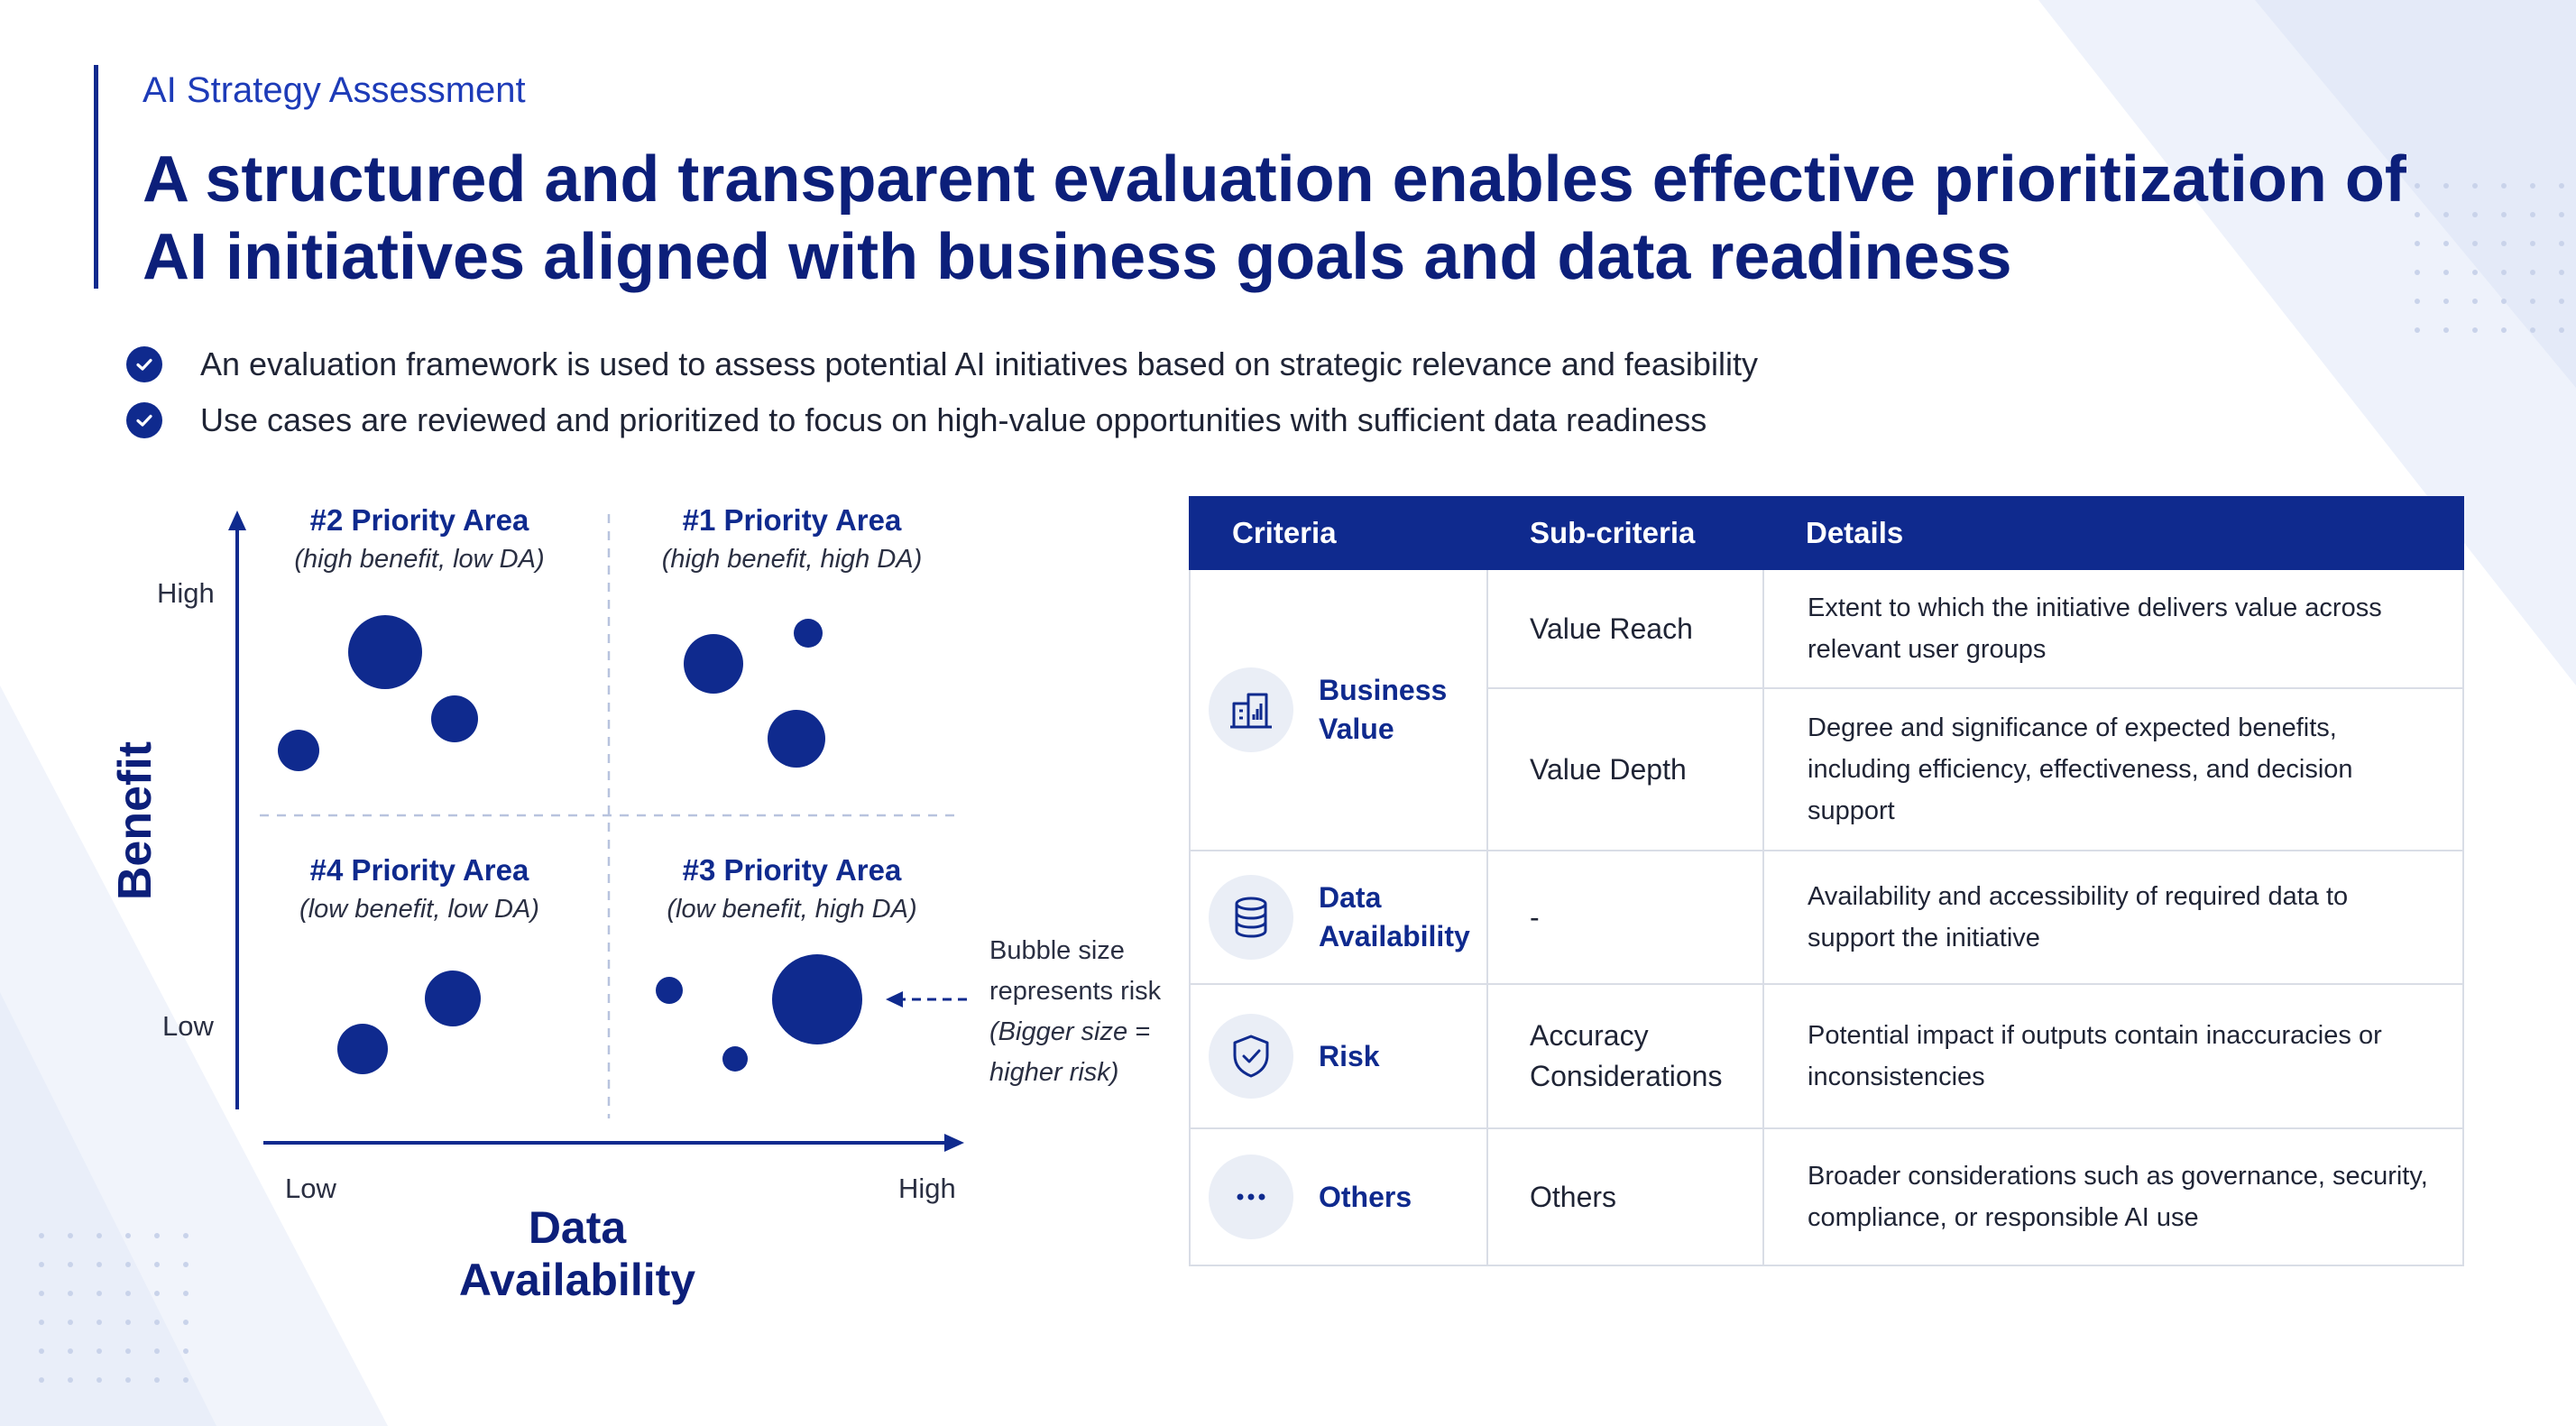 This screenshot has width=2576, height=1426. I want to click on criteria-cell-others: Others, so click(1339, 1196).